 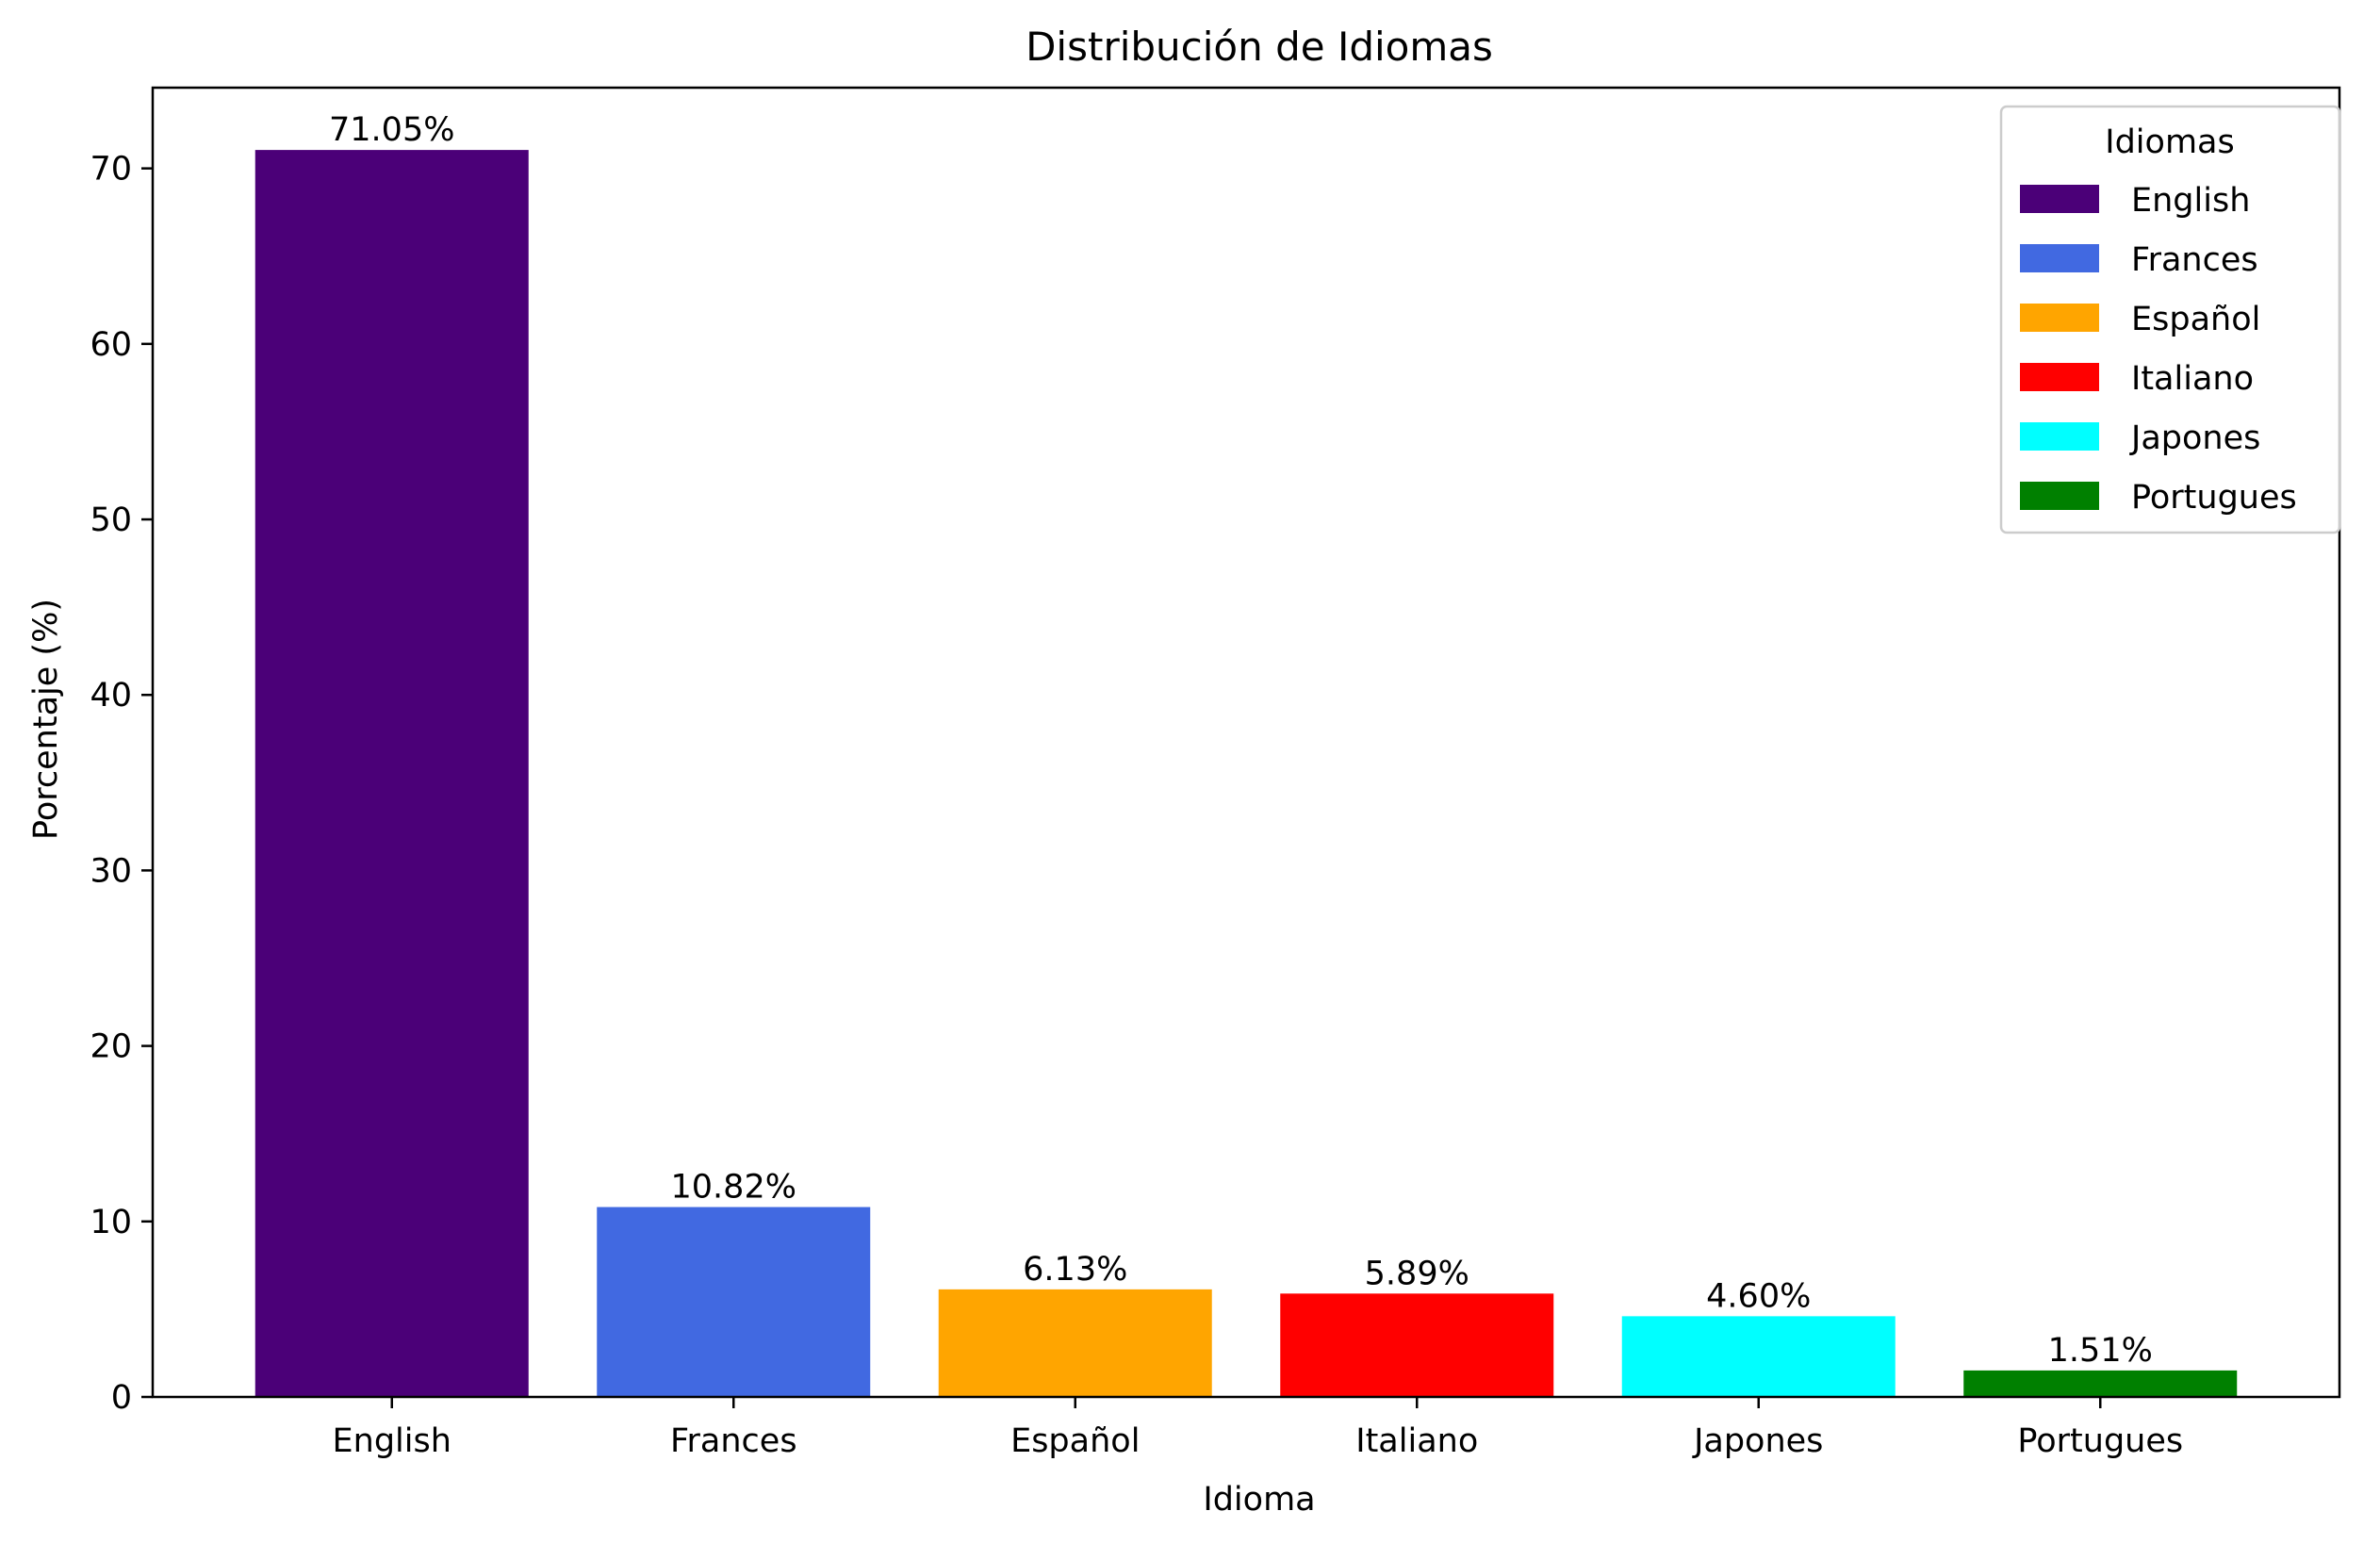 What do you see at coordinates (2059, 258) in the screenshot?
I see `legend-swatch-frances` at bounding box center [2059, 258].